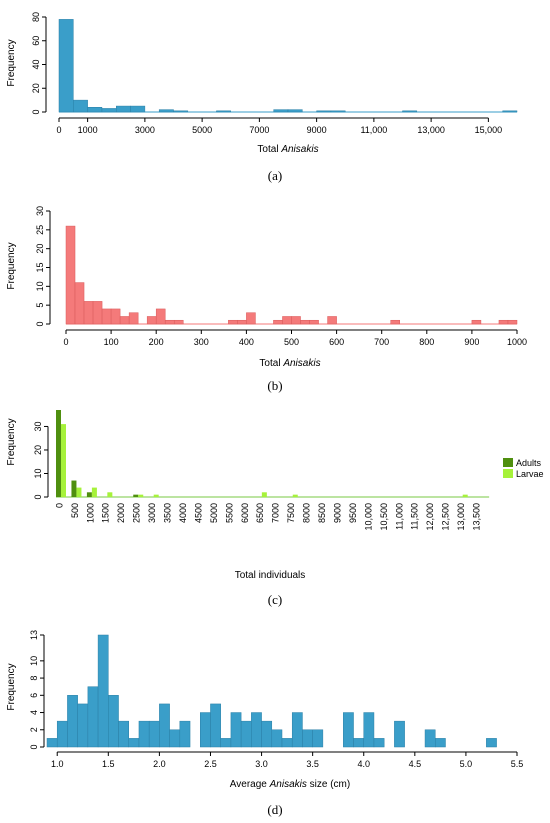 This screenshot has width=550, height=823. What do you see at coordinates (430, 517) in the screenshot?
I see `x-tick-label: 12,000` at bounding box center [430, 517].